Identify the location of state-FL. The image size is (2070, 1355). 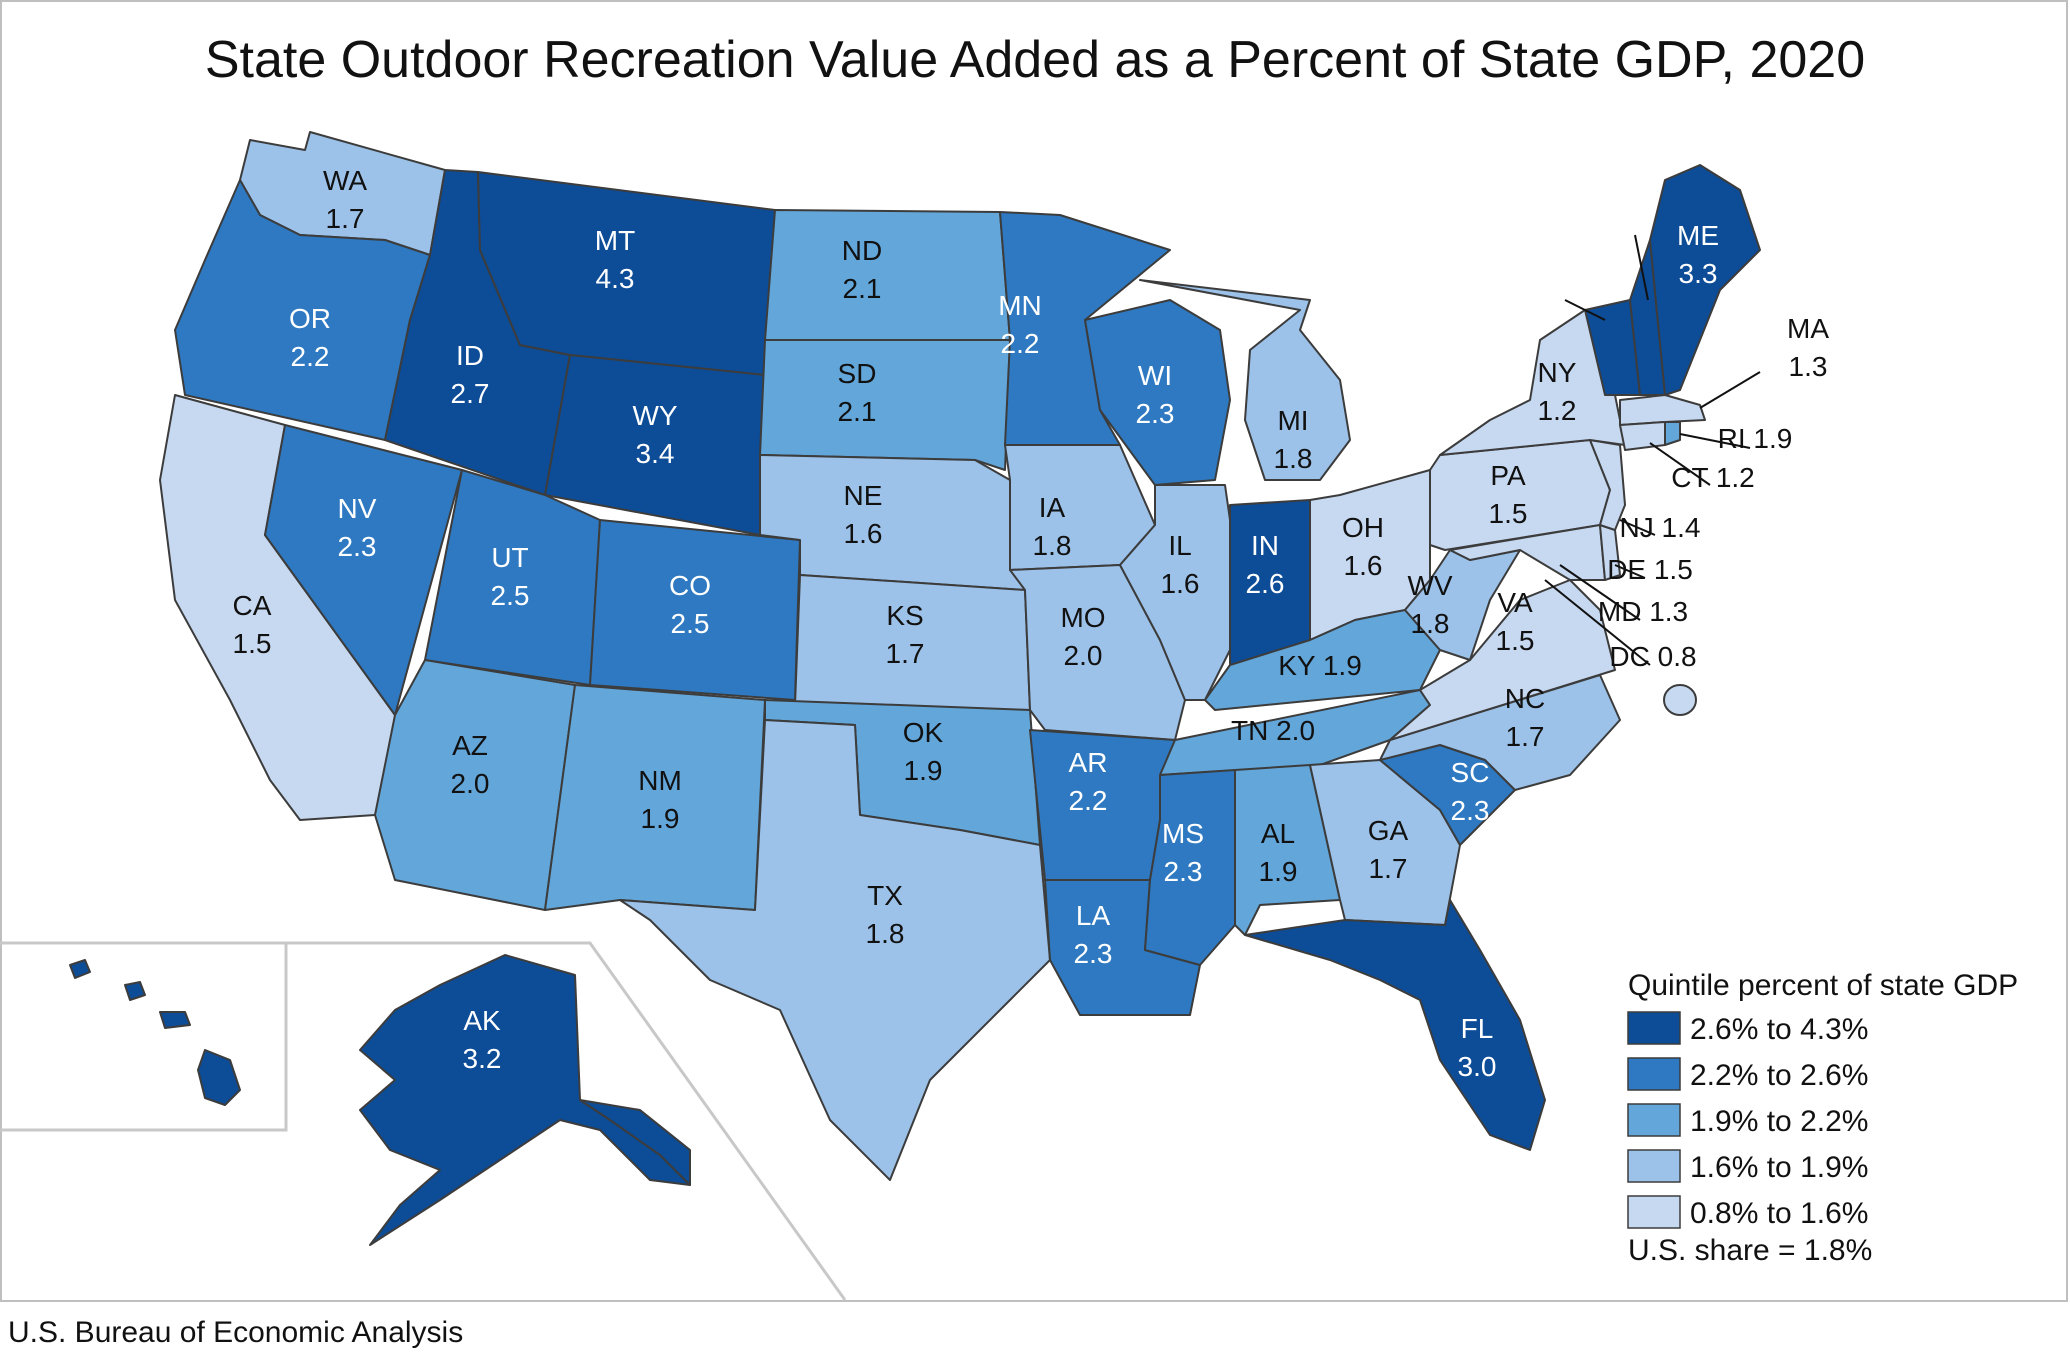
(1395, 1025).